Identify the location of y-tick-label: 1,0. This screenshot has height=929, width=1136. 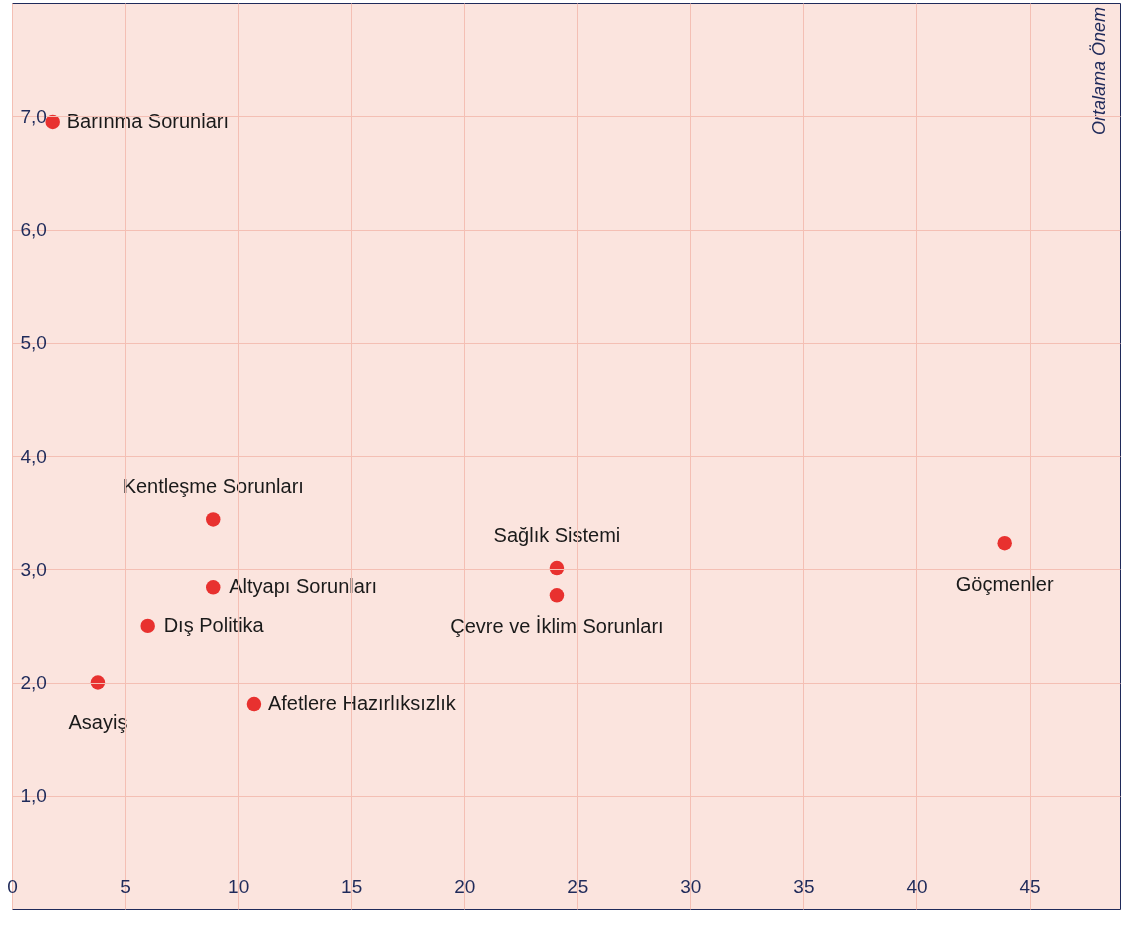
(33, 796).